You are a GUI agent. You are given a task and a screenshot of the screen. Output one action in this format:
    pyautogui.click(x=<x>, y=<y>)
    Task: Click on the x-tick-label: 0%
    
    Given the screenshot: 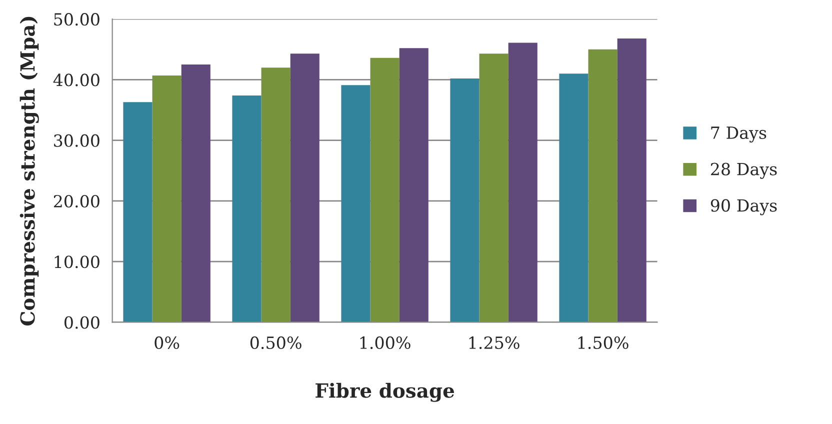 What is the action you would take?
    pyautogui.click(x=167, y=343)
    